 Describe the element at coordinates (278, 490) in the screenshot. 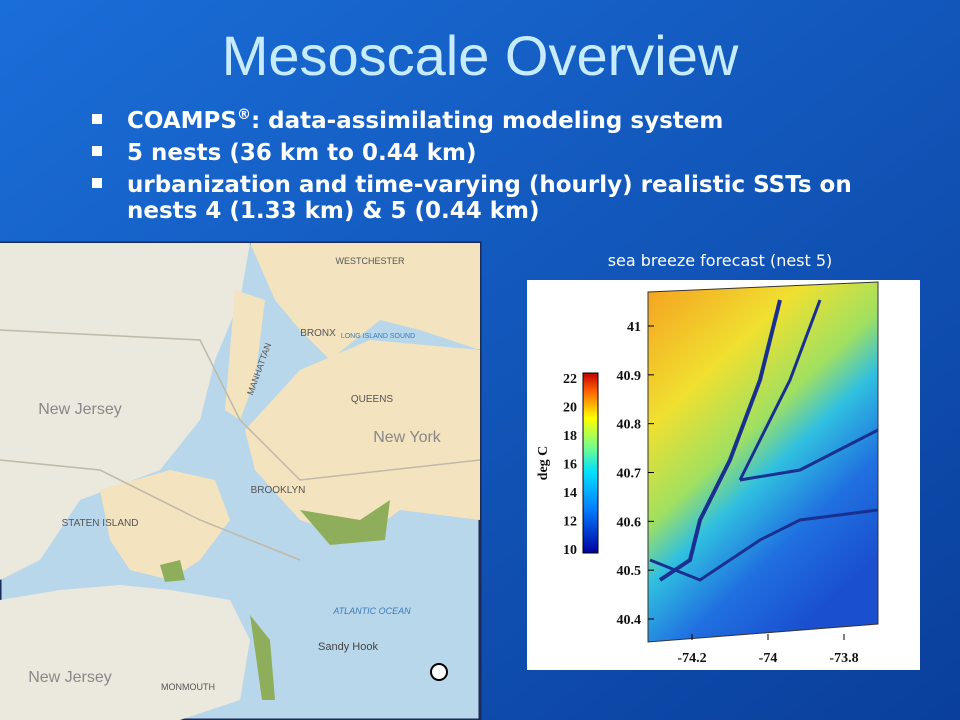

I see `map-label: BROOKLYN` at that location.